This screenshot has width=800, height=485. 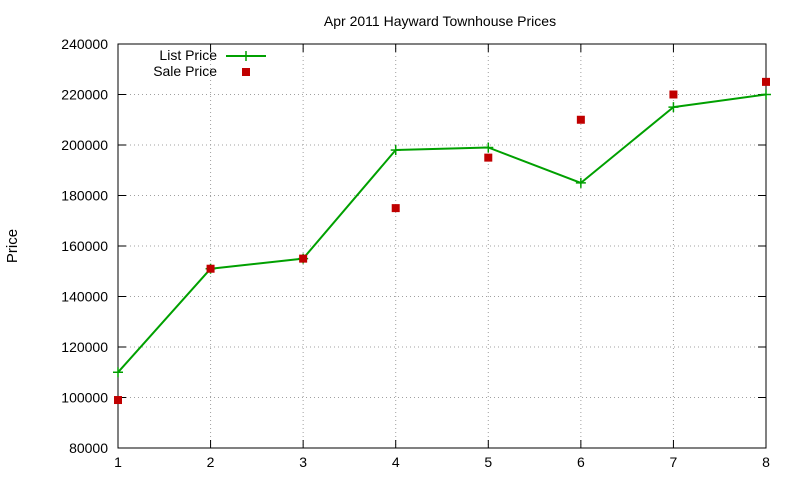 I want to click on y-tick-label: 220000, so click(x=84, y=95).